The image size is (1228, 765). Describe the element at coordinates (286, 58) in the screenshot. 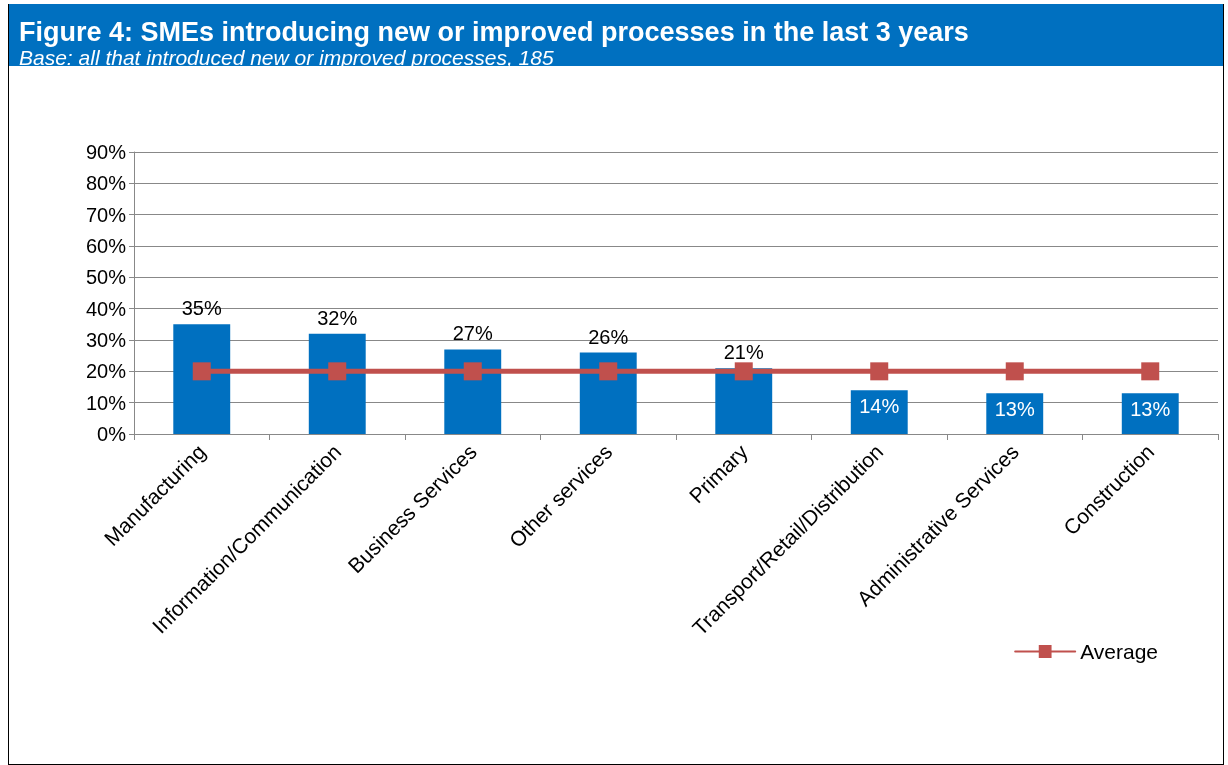

I see `chart-subtitle: Base: all that introduced new or improved processes, 185` at that location.